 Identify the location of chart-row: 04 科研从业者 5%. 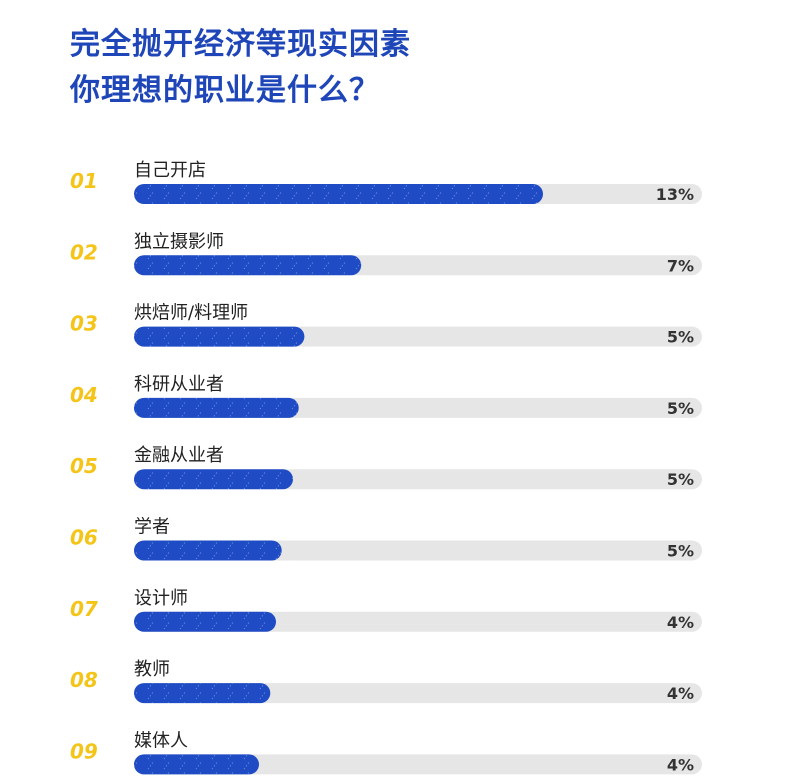
(386, 396).